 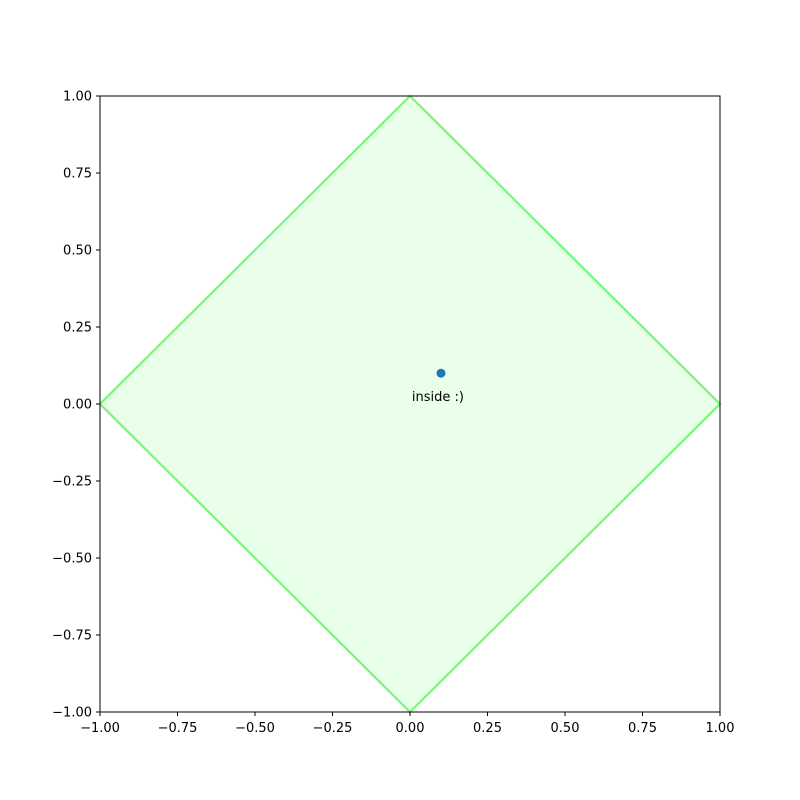 I want to click on y-tick-label: −0.25, so click(x=72, y=482).